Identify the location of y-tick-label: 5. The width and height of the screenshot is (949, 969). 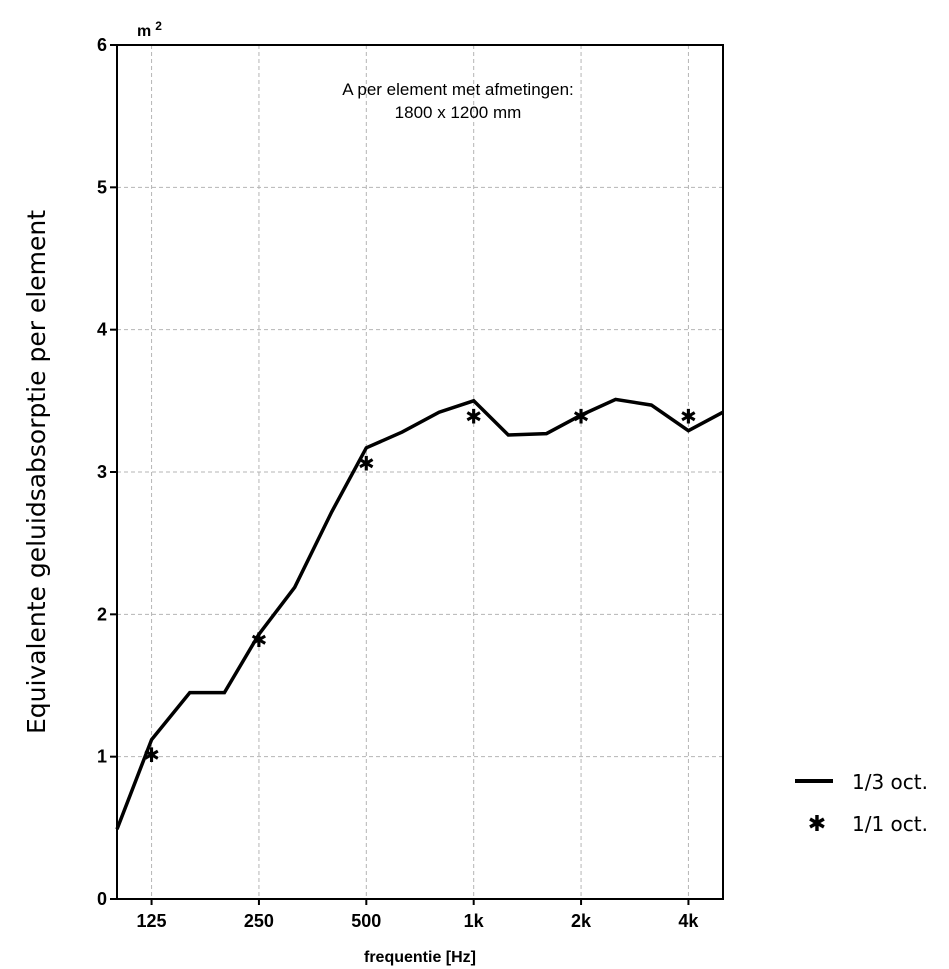
(102, 187).